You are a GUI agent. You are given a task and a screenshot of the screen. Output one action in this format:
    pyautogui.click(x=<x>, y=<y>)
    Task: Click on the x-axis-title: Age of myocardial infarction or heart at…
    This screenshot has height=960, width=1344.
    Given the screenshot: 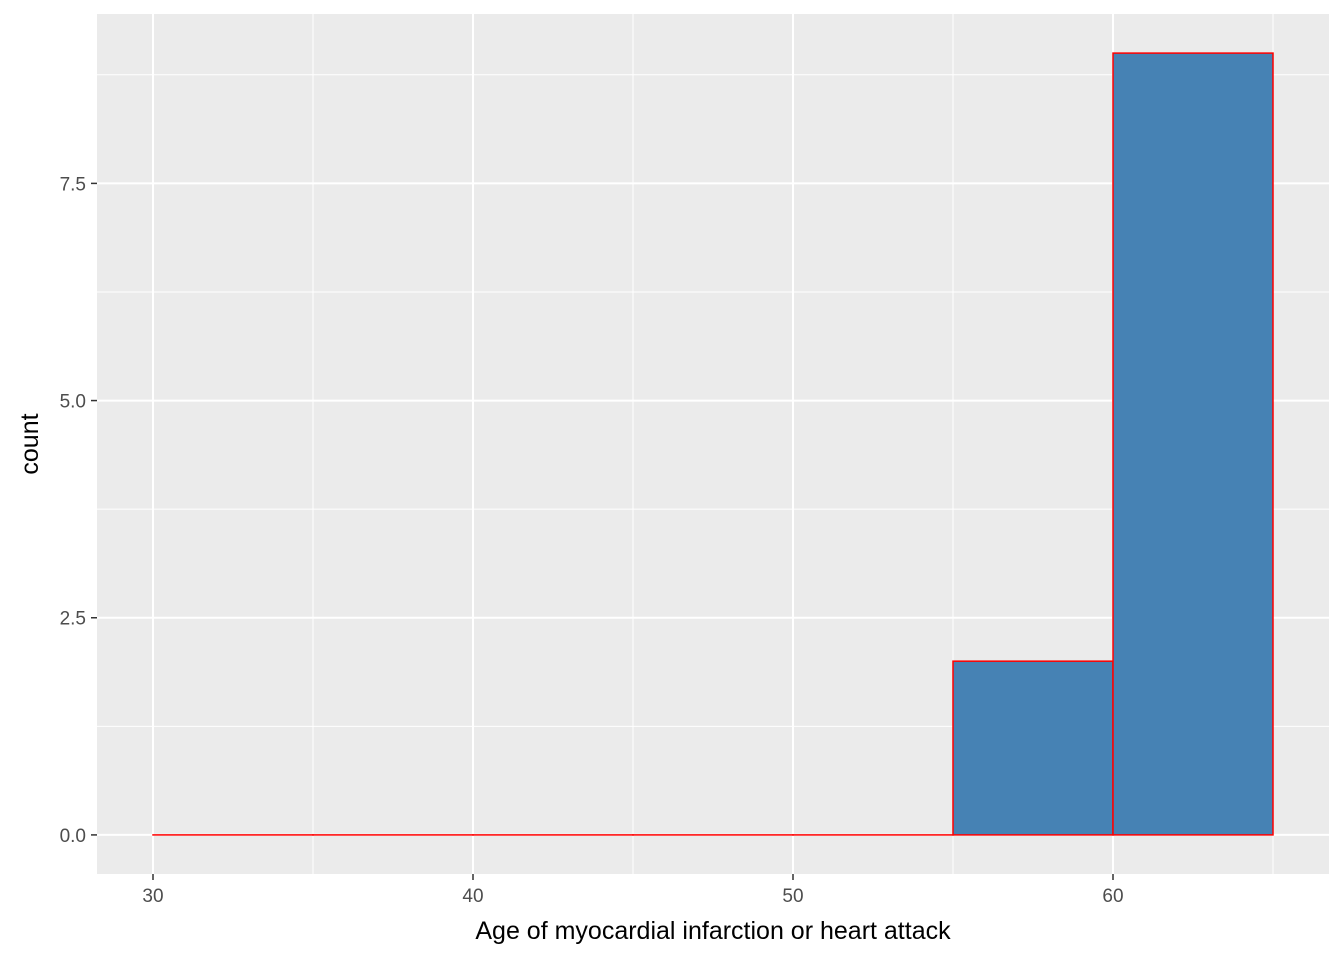 What is the action you would take?
    pyautogui.click(x=713, y=931)
    